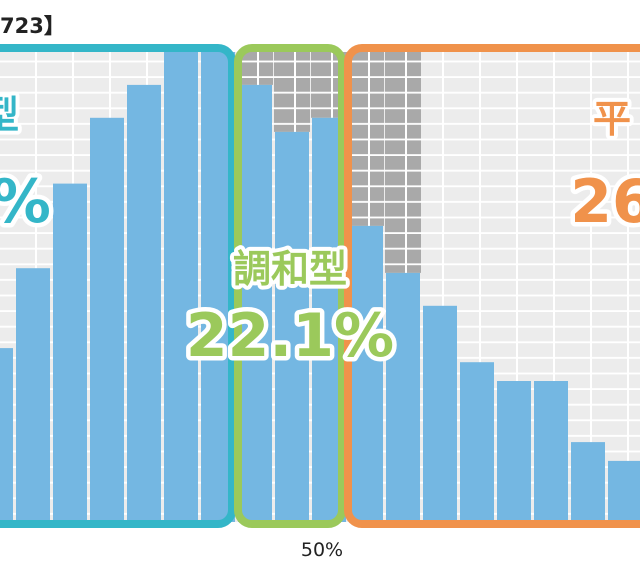 The height and width of the screenshot is (565, 640). I want to click on header-fragment: 723】, so click(32, 26).